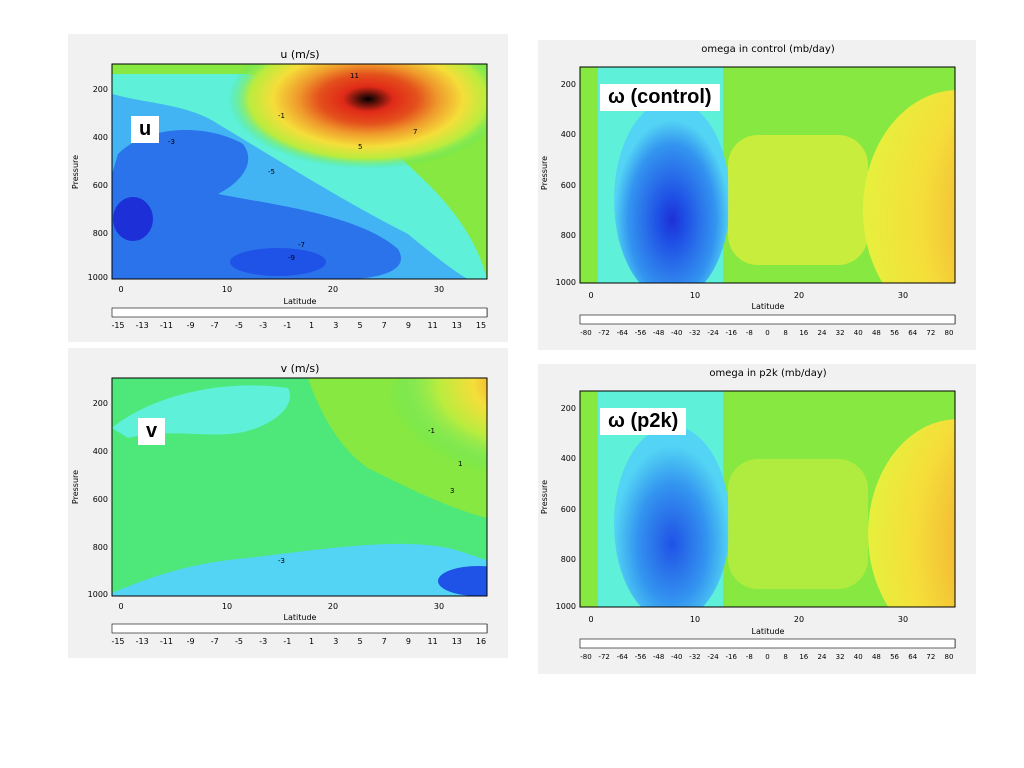  What do you see at coordinates (821, 657) in the screenshot?
I see `omega-p2k-colorbar-tick-label: 24` at bounding box center [821, 657].